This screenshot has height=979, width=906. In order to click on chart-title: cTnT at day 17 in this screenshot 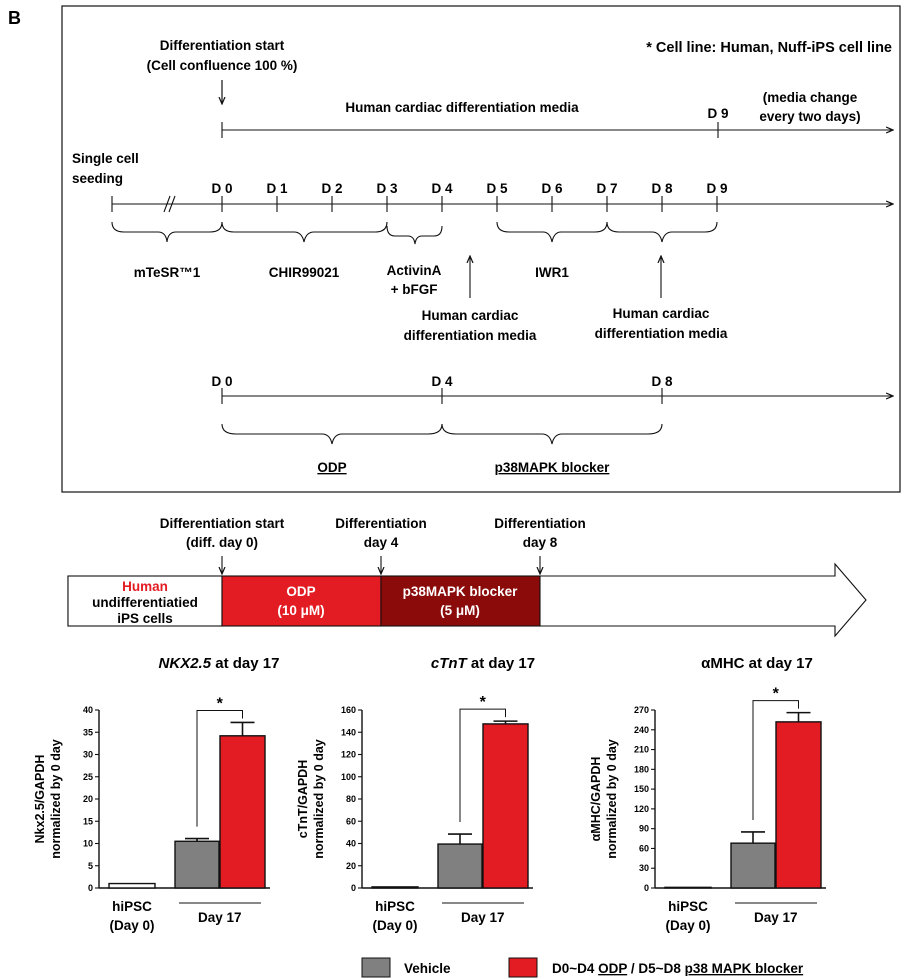, I will do `click(483, 663)`.